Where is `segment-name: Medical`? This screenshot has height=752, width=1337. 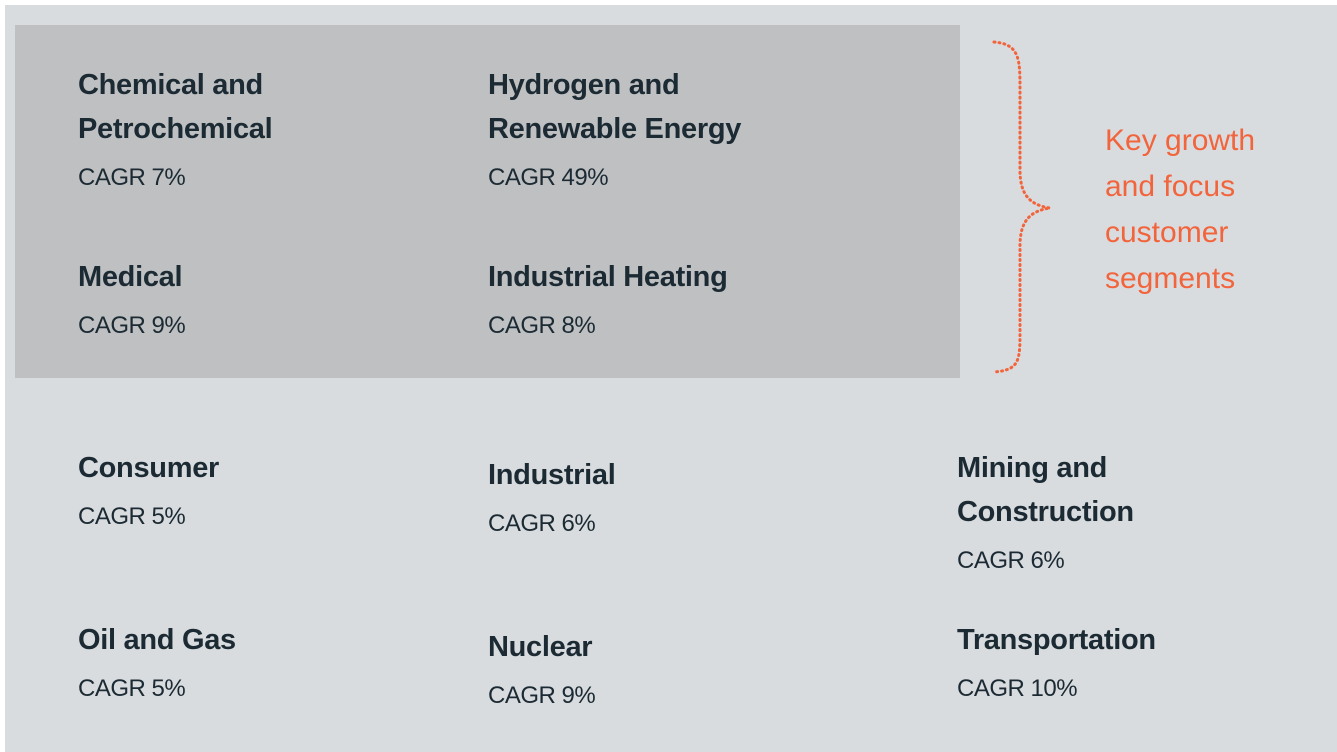
segment-name: Medical is located at coordinates (130, 277).